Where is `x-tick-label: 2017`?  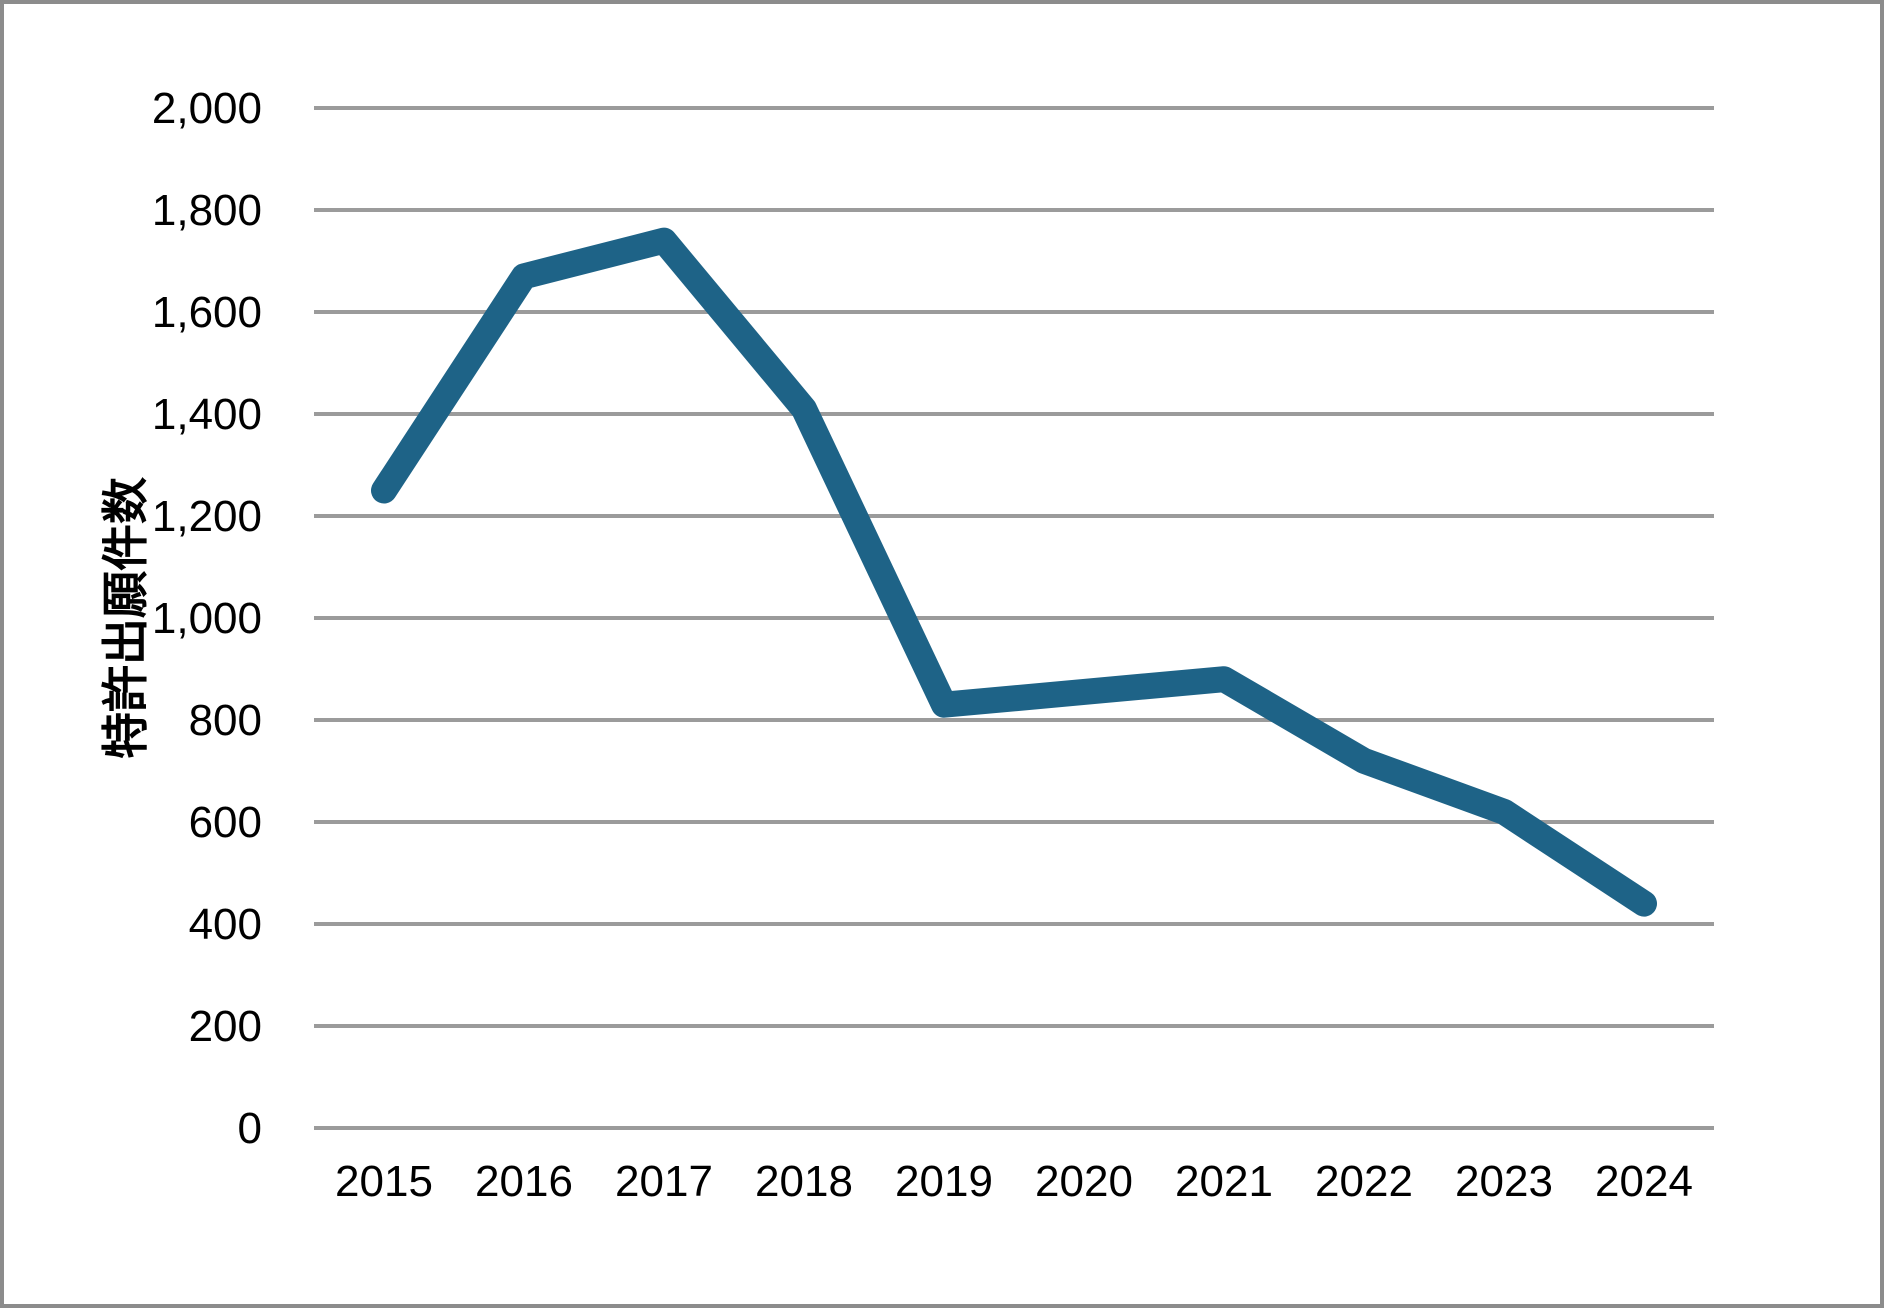
x-tick-label: 2017 is located at coordinates (664, 1181).